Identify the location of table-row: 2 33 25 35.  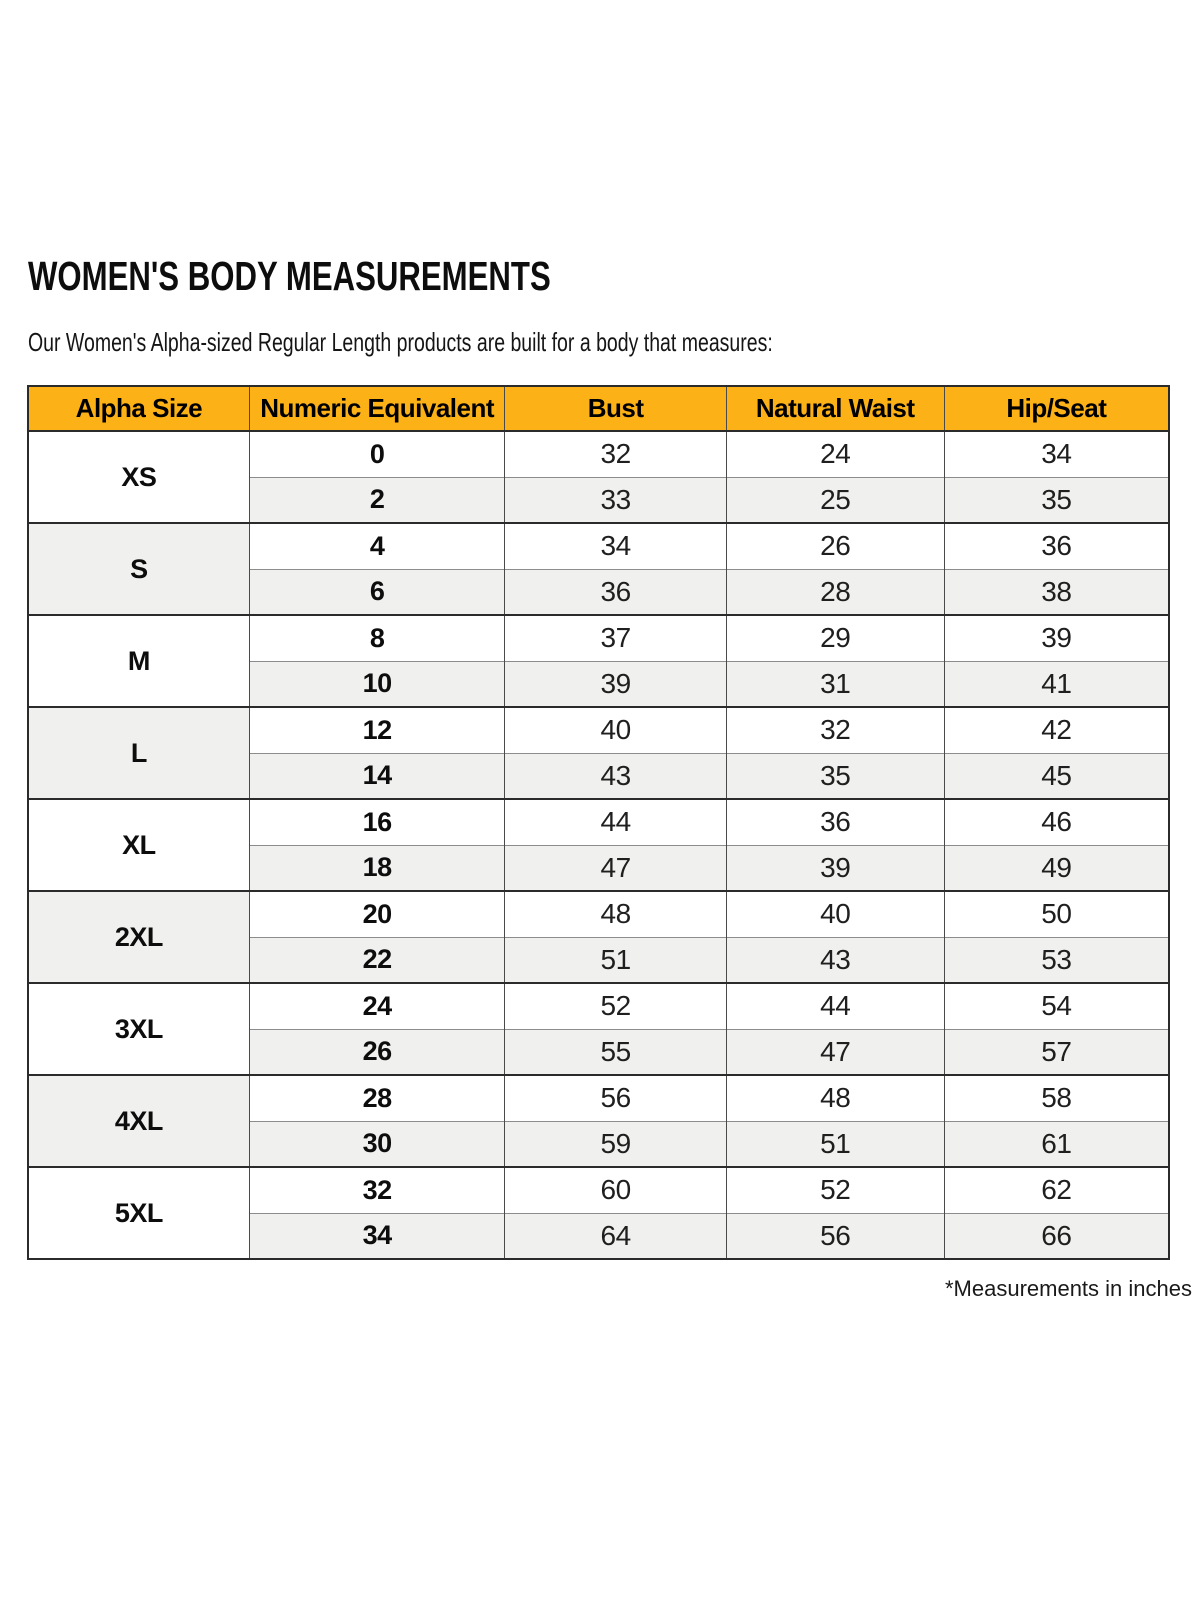
(599, 499).